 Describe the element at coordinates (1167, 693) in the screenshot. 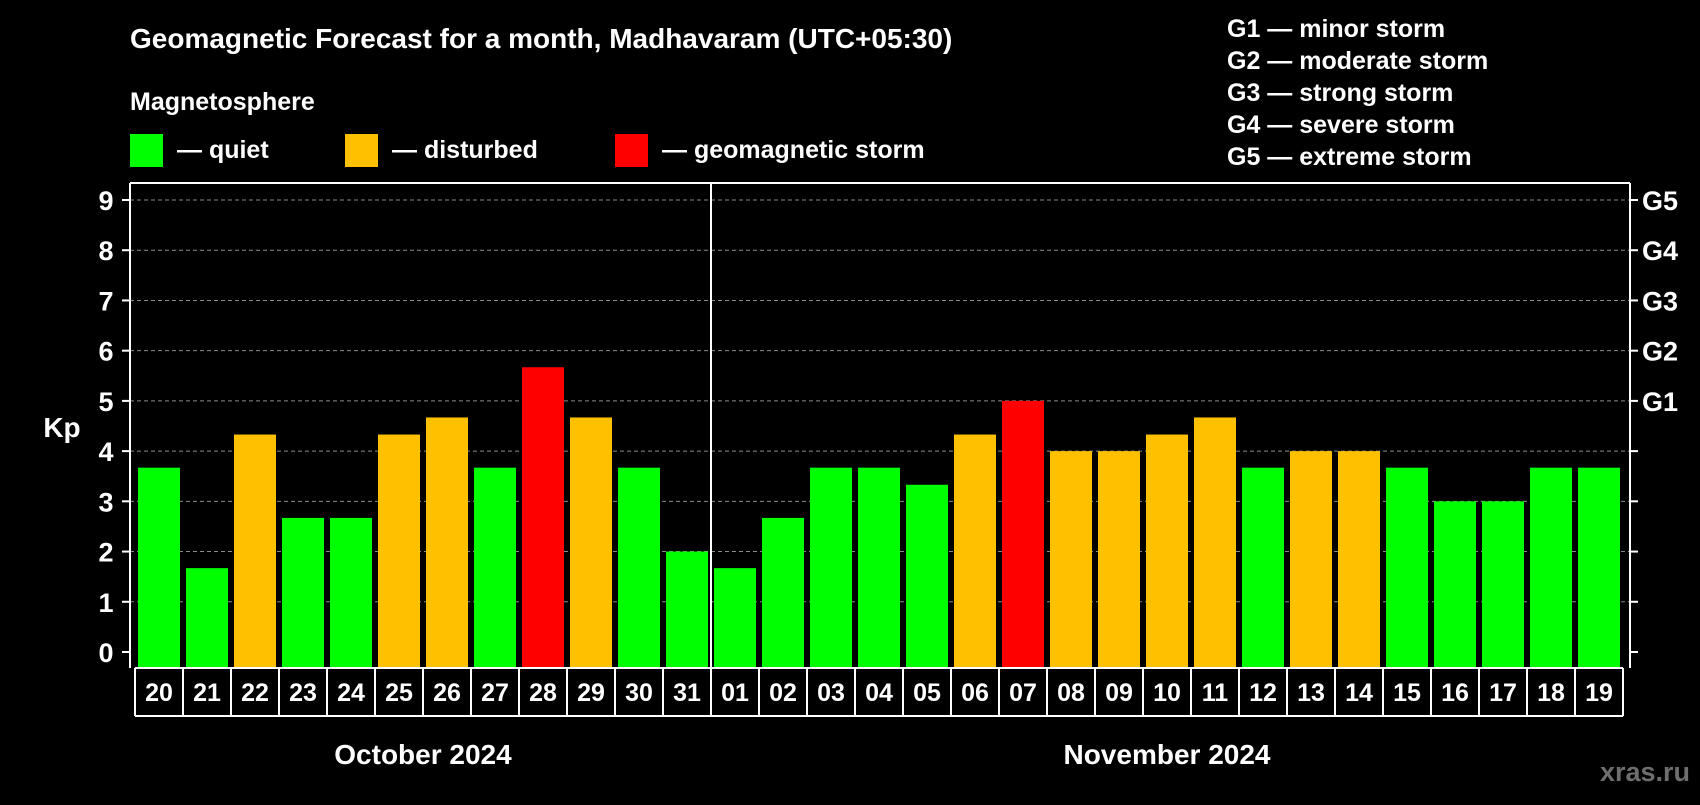

I see `date-label-10: 10` at that location.